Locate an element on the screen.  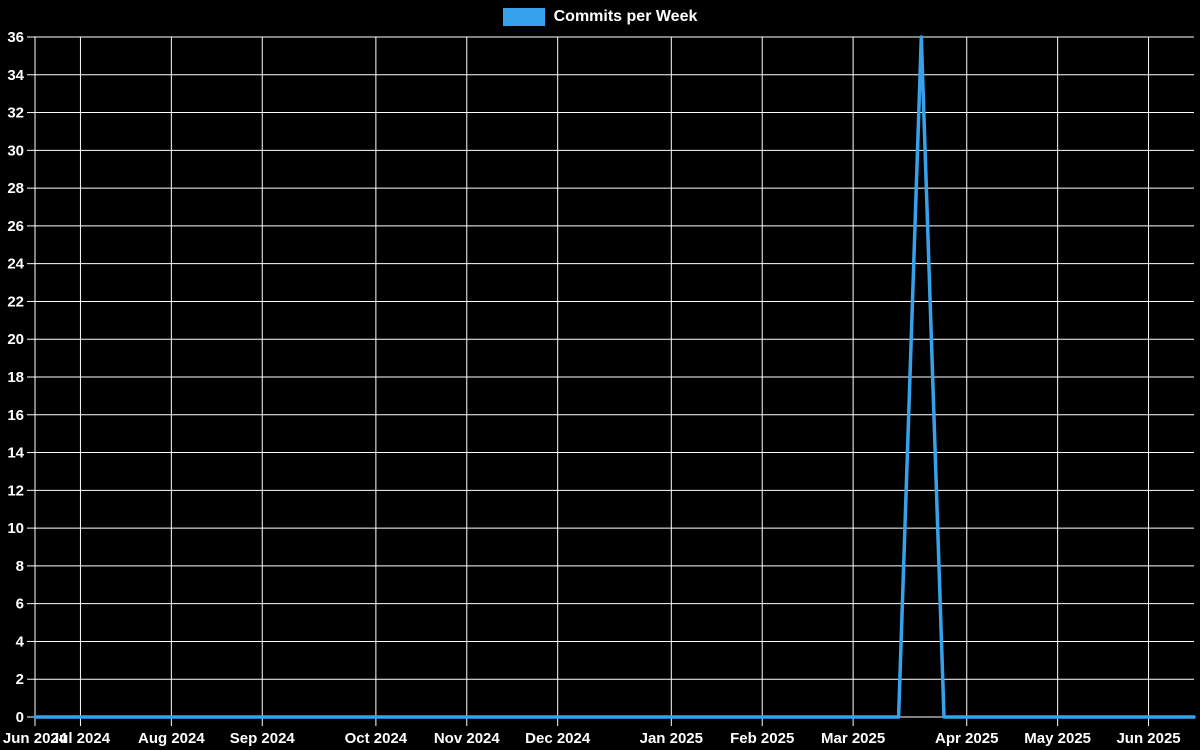
x-tick-label: Jan 2025 is located at coordinates (671, 738).